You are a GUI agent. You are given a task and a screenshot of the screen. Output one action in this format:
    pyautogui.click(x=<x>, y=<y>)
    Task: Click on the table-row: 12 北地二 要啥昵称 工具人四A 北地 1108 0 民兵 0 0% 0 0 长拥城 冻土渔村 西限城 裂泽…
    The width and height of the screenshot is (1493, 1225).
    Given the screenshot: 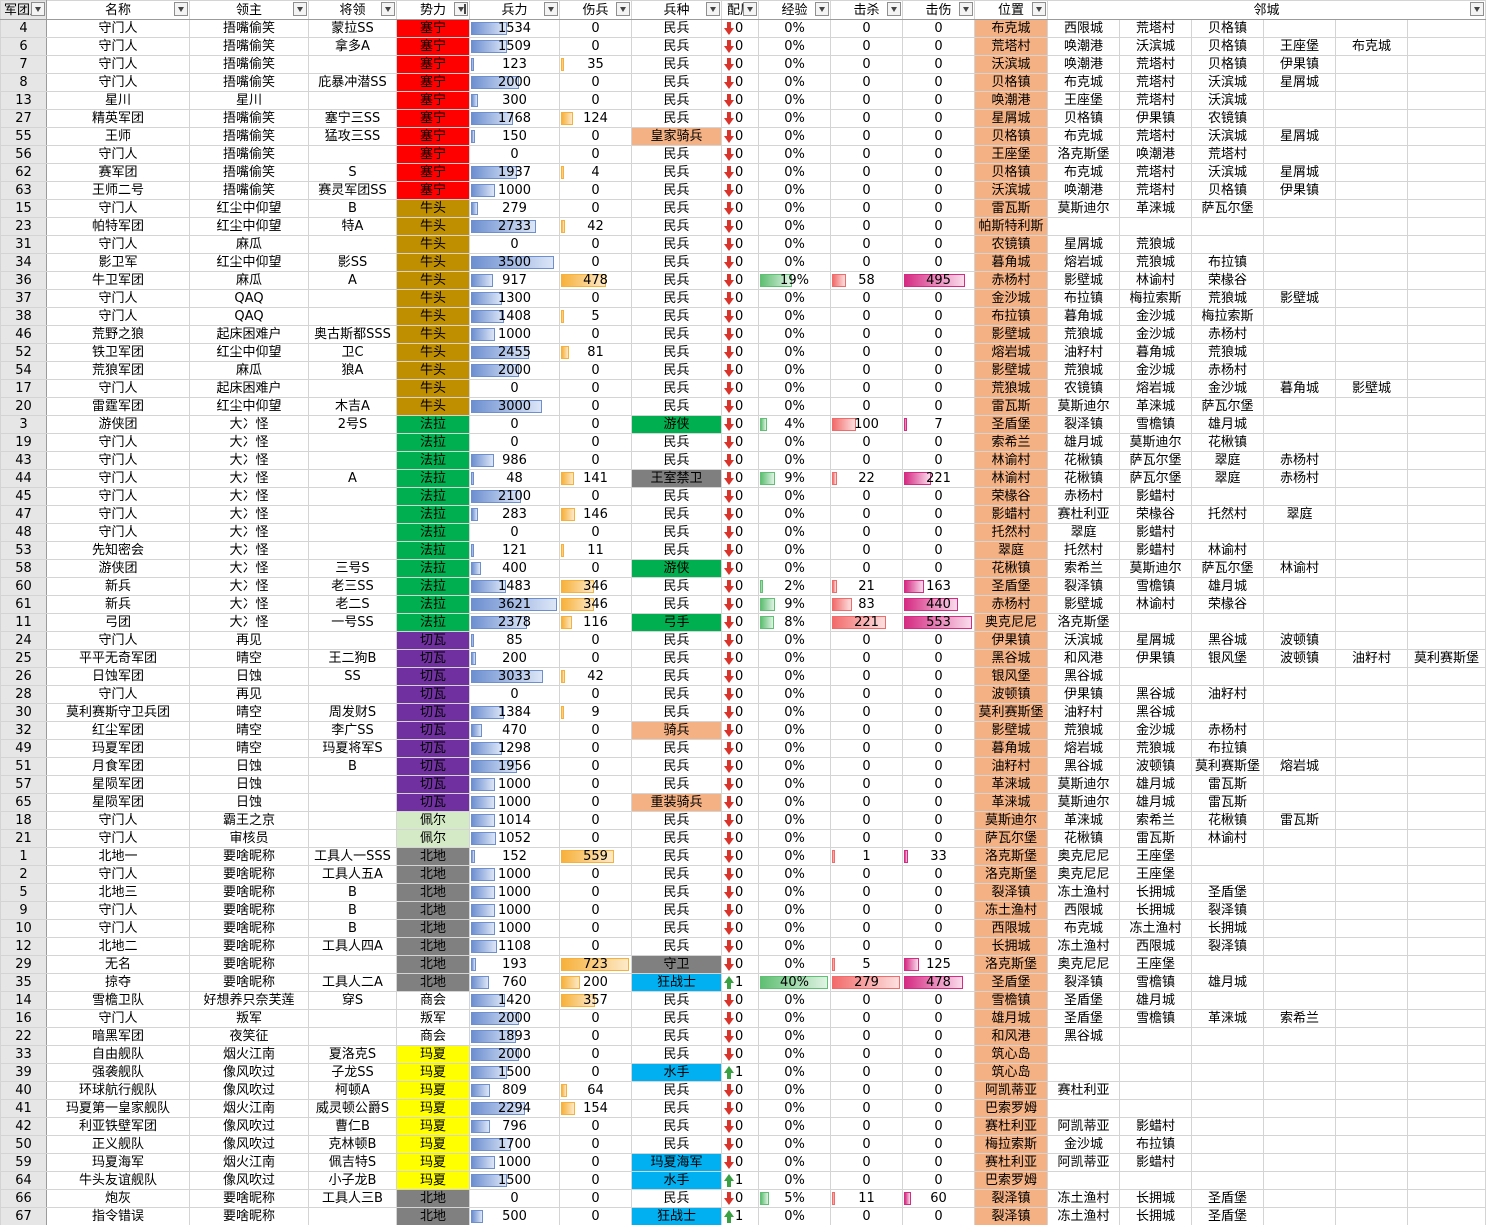 What is the action you would take?
    pyautogui.click(x=743, y=946)
    